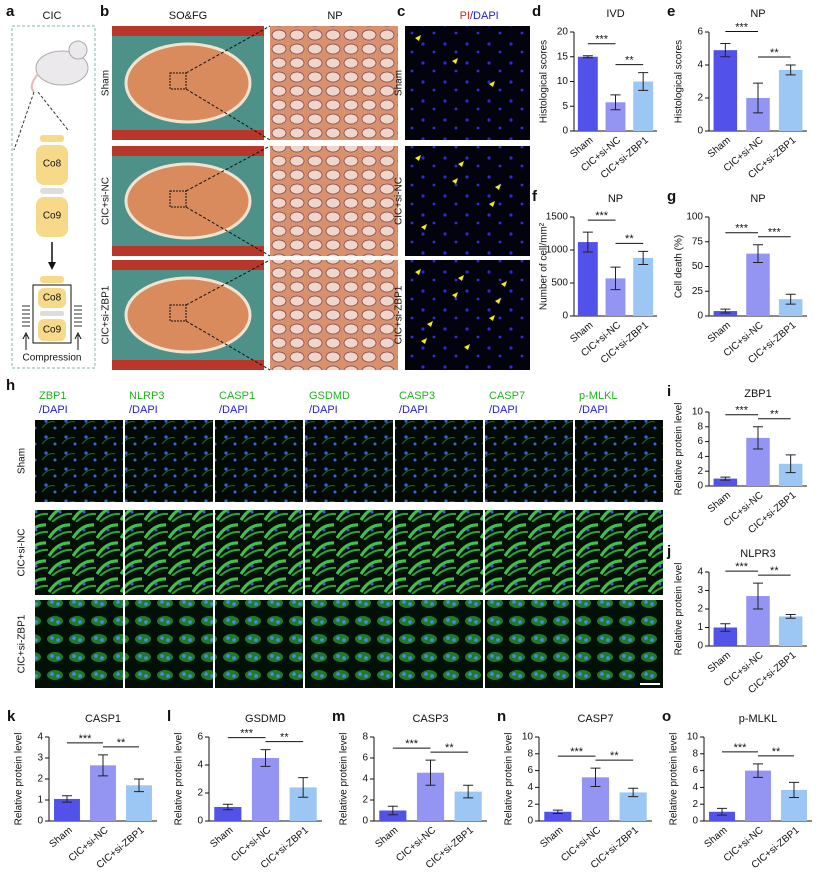 The height and width of the screenshot is (875, 825). Describe the element at coordinates (52, 330) in the screenshot. I see `label: Co9` at that location.